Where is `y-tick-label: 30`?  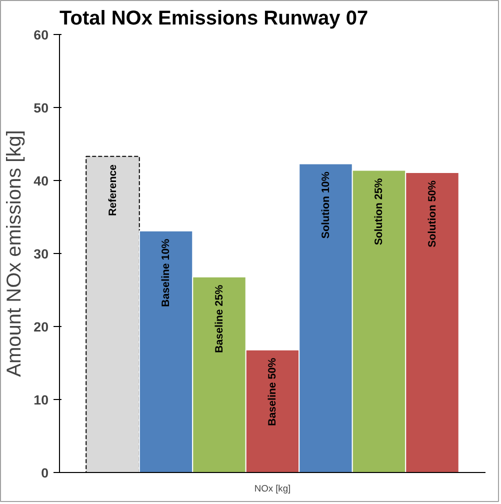
y-tick-label: 30 is located at coordinates (41, 254).